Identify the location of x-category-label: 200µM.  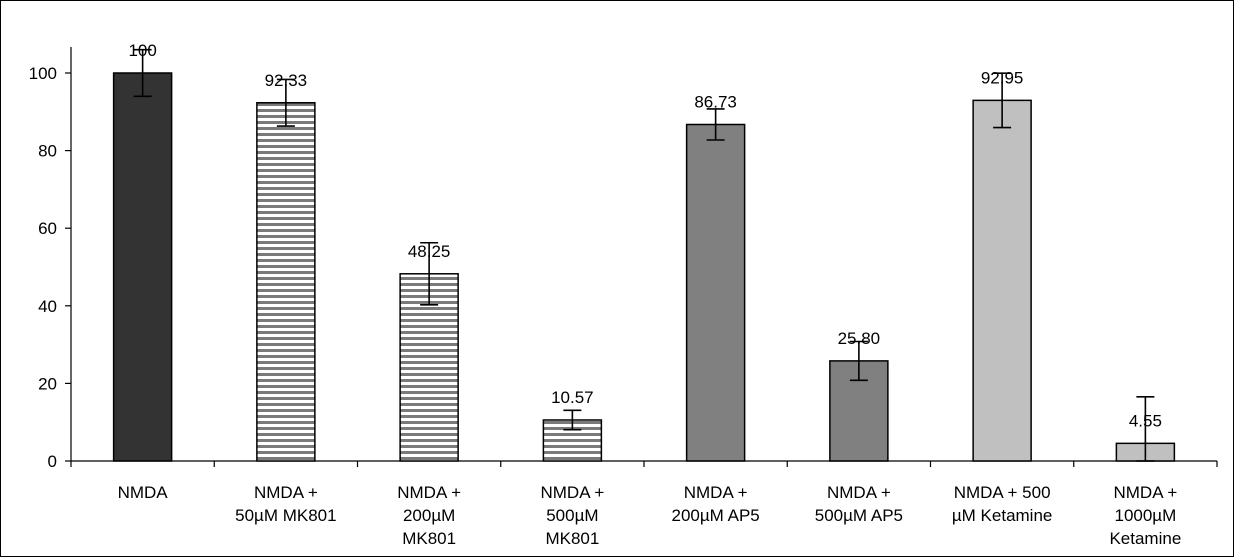
(429, 515).